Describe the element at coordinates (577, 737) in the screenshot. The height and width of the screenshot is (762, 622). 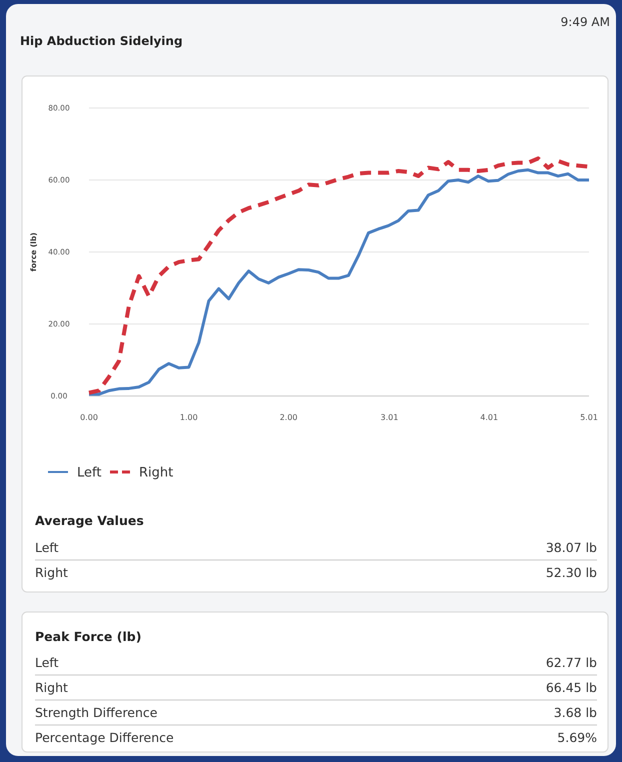
I see `text: 5.69%` at that location.